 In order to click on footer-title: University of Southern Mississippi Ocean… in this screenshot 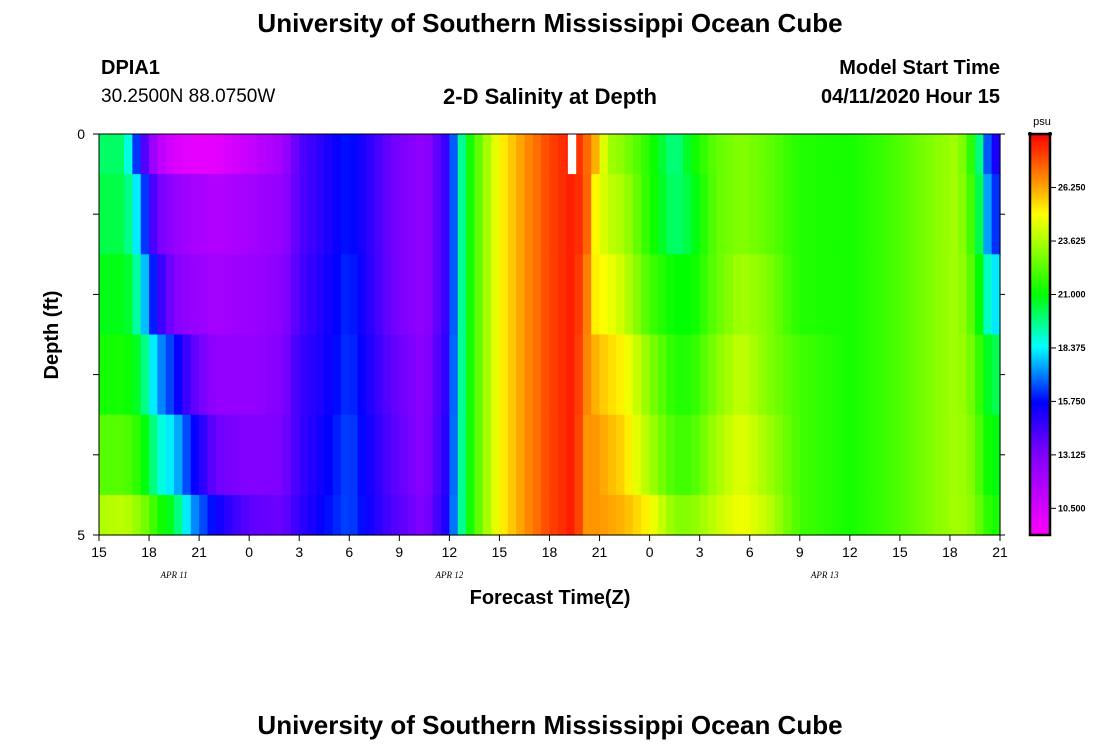, I will do `click(550, 725)`.